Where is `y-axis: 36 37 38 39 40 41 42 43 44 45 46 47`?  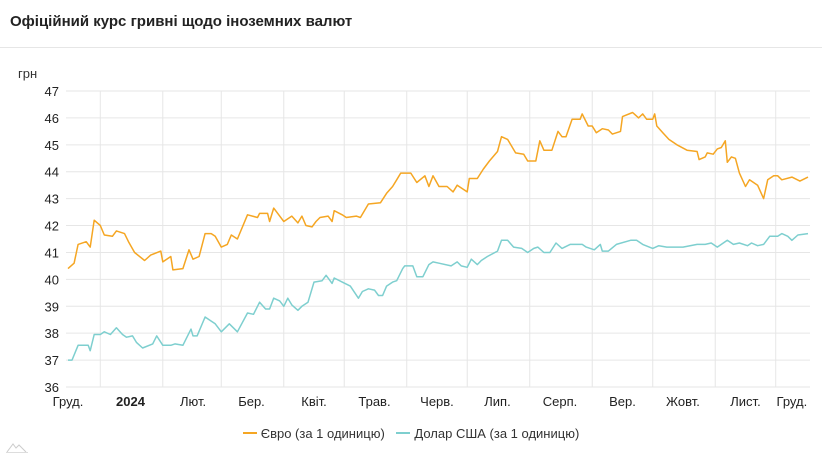 y-axis: 36 37 38 39 40 41 42 43 44 45 46 47 is located at coordinates (52, 239).